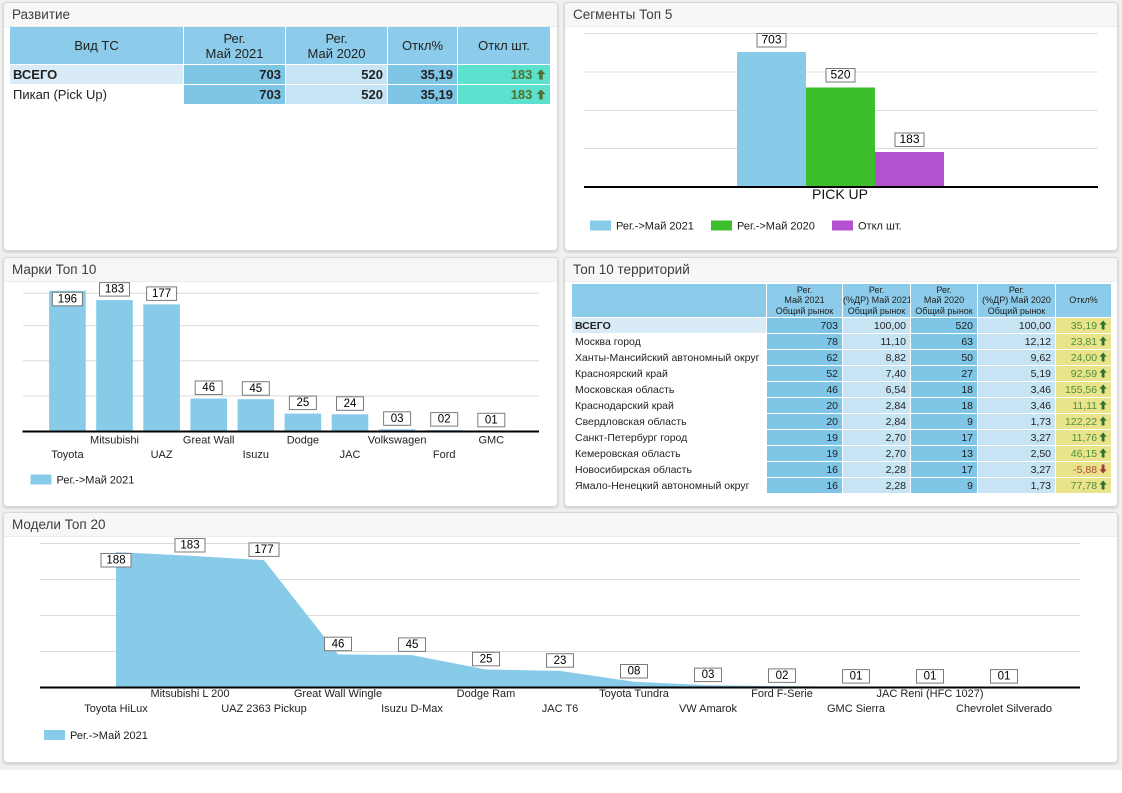 This screenshot has height=793, width=1122. What do you see at coordinates (264, 709) in the screenshot?
I see `svg-text: UAZ 2363 Pickup` at bounding box center [264, 709].